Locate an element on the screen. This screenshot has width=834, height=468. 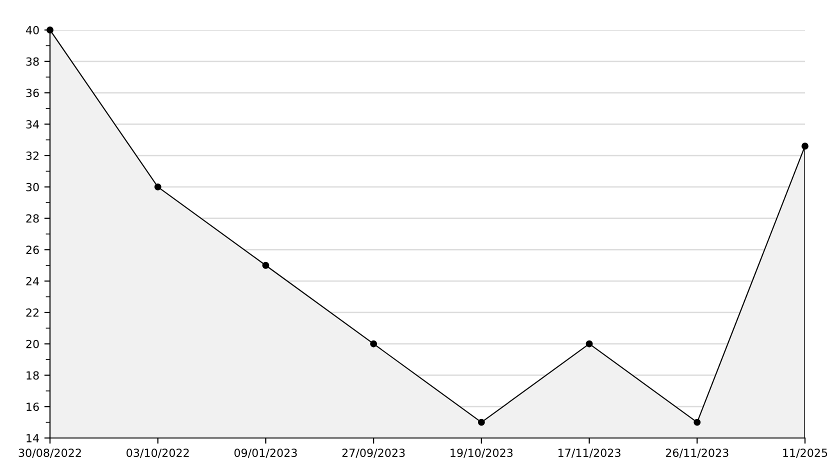
y-tick-label: 20 is located at coordinates (32, 344).